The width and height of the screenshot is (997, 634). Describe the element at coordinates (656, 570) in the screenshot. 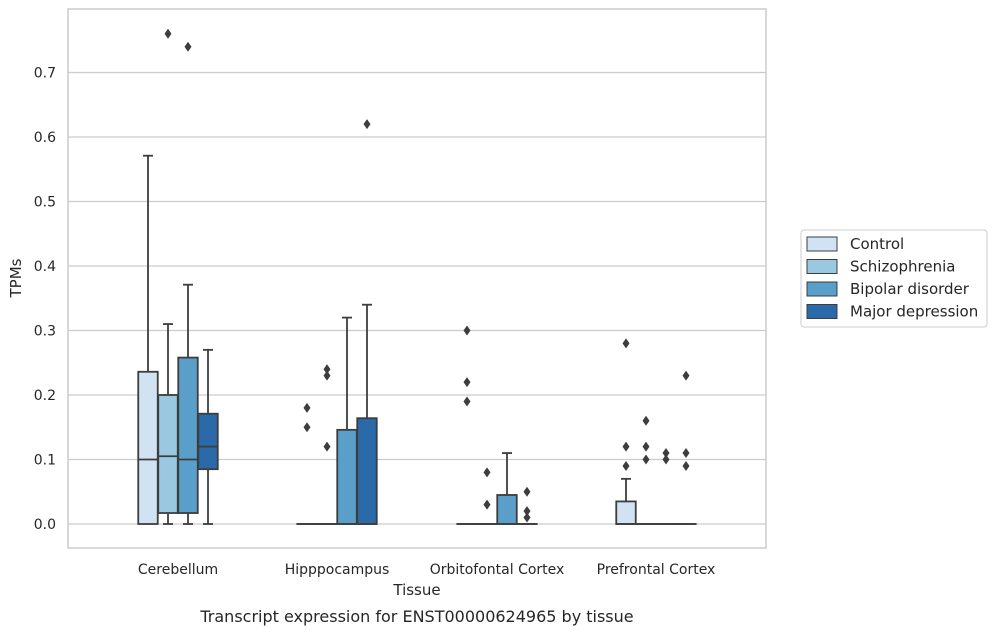

I see `x-tick-label: Prefrontal Cortex` at that location.